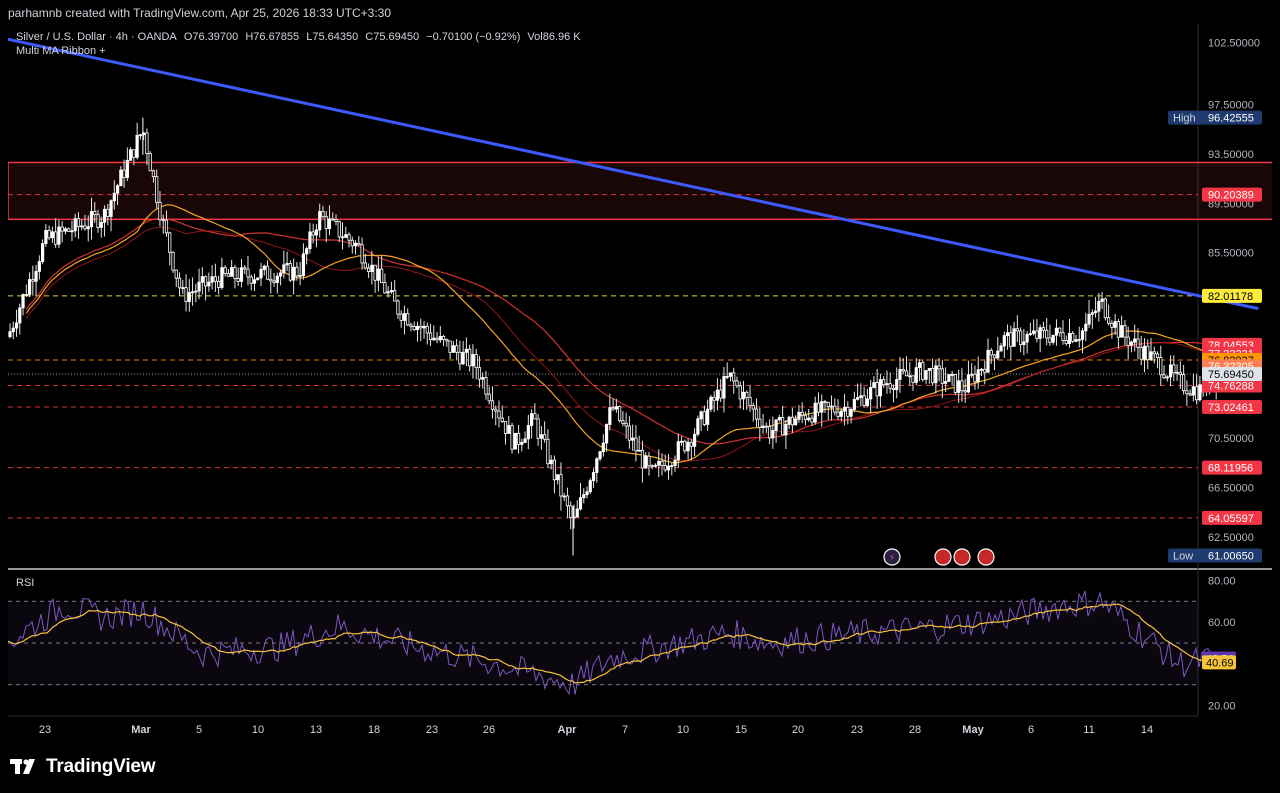 This screenshot has height=793, width=1280. What do you see at coordinates (640, 766) in the screenshot?
I see `footer` at bounding box center [640, 766].